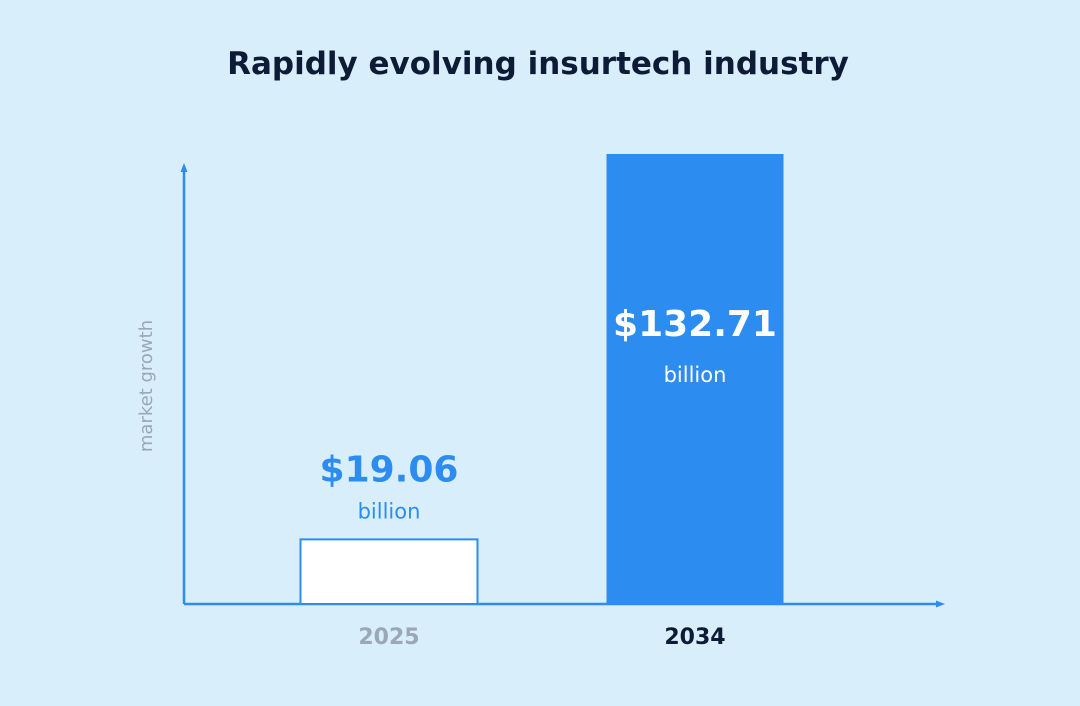 This screenshot has width=1080, height=706. I want to click on unit-label-2034: billion, so click(695, 375).